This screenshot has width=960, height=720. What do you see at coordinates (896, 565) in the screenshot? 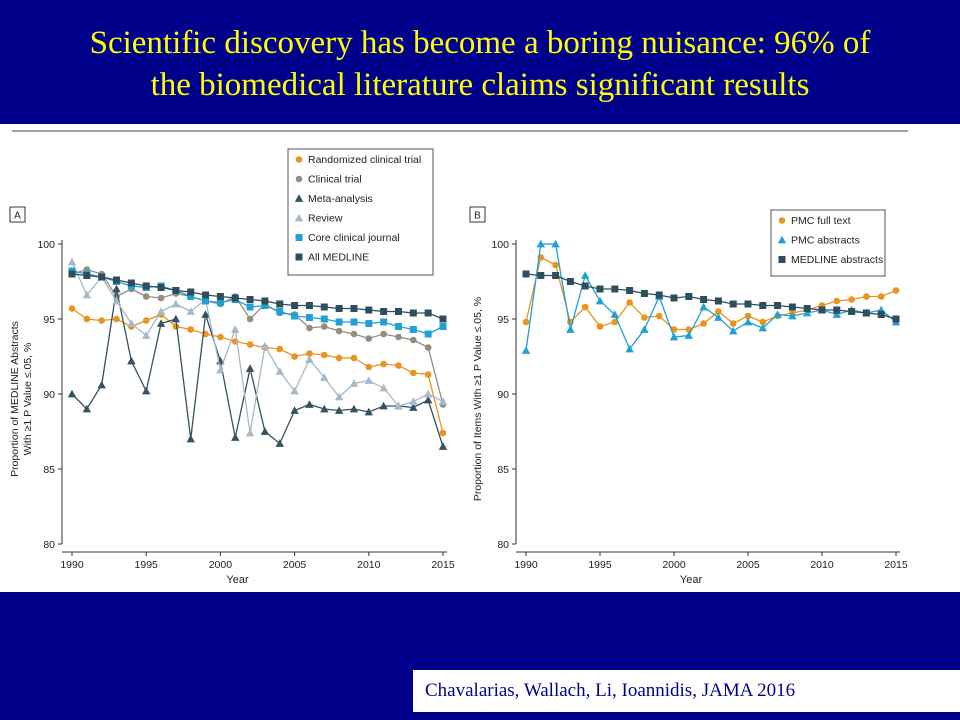
I see `panel-b-x-tick-label: 2015` at bounding box center [896, 565].